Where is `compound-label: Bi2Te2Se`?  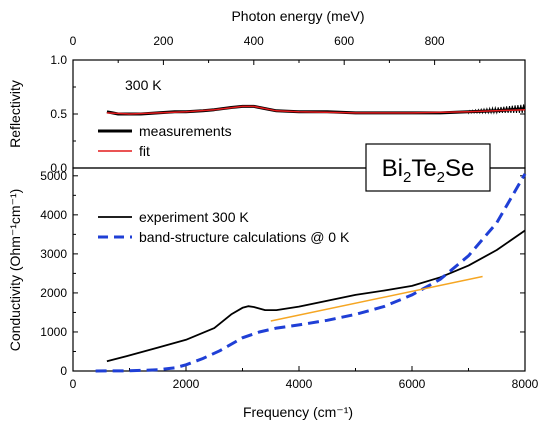 compound-label: Bi2Te2Se is located at coordinates (428, 167).